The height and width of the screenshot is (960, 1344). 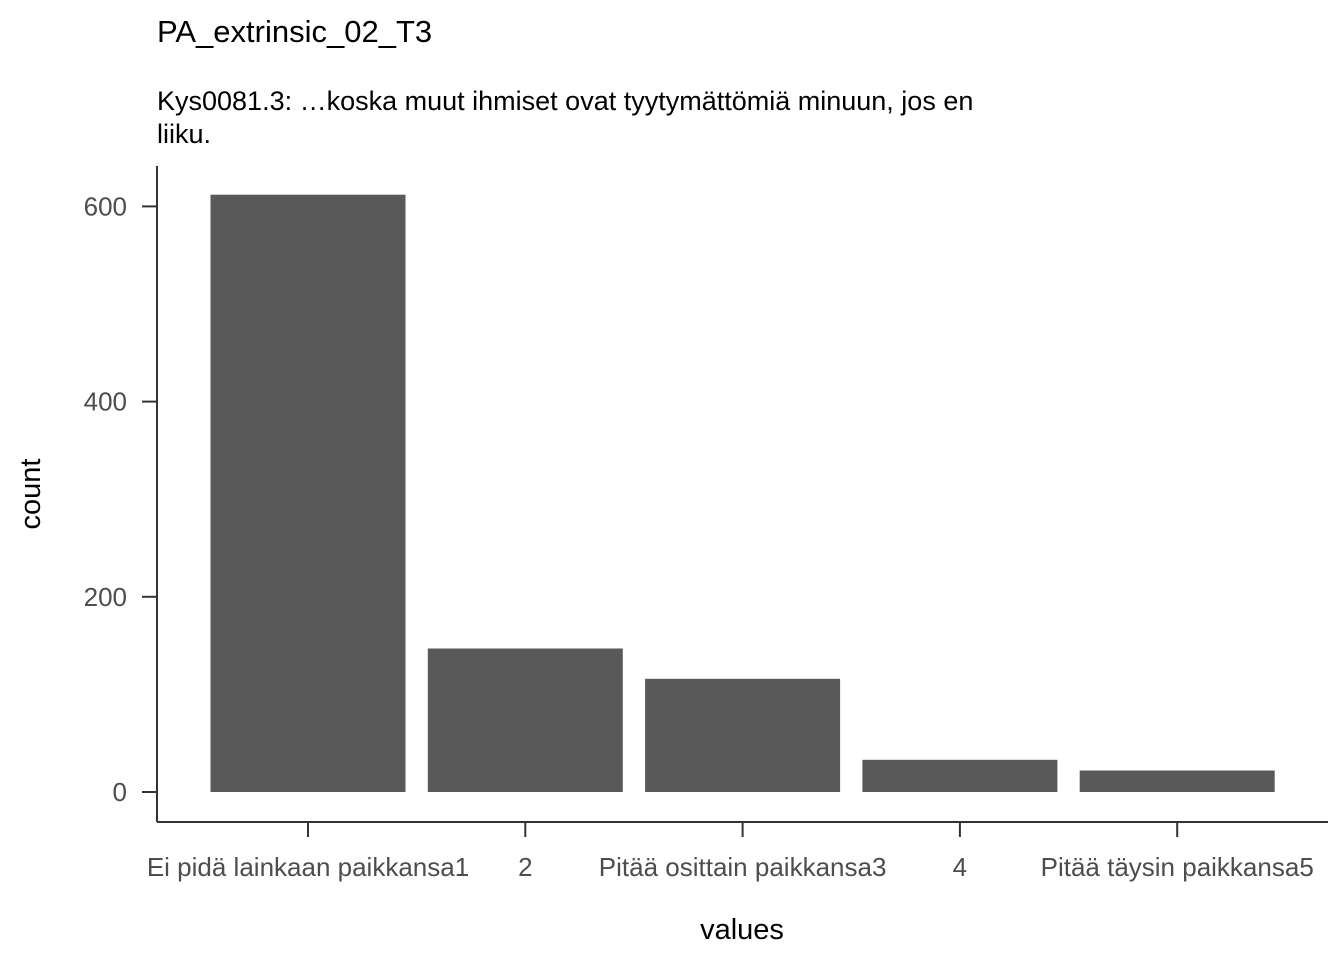 What do you see at coordinates (105, 402) in the screenshot?
I see `y-tick-label: 400` at bounding box center [105, 402].